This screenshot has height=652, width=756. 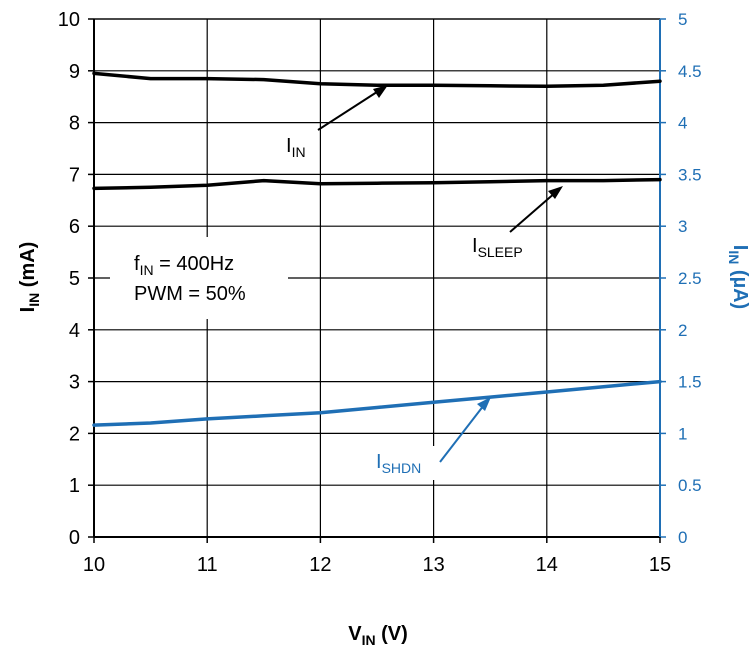 What do you see at coordinates (398, 463) in the screenshot?
I see `annotation-ishdn-label: ISHDN` at bounding box center [398, 463].